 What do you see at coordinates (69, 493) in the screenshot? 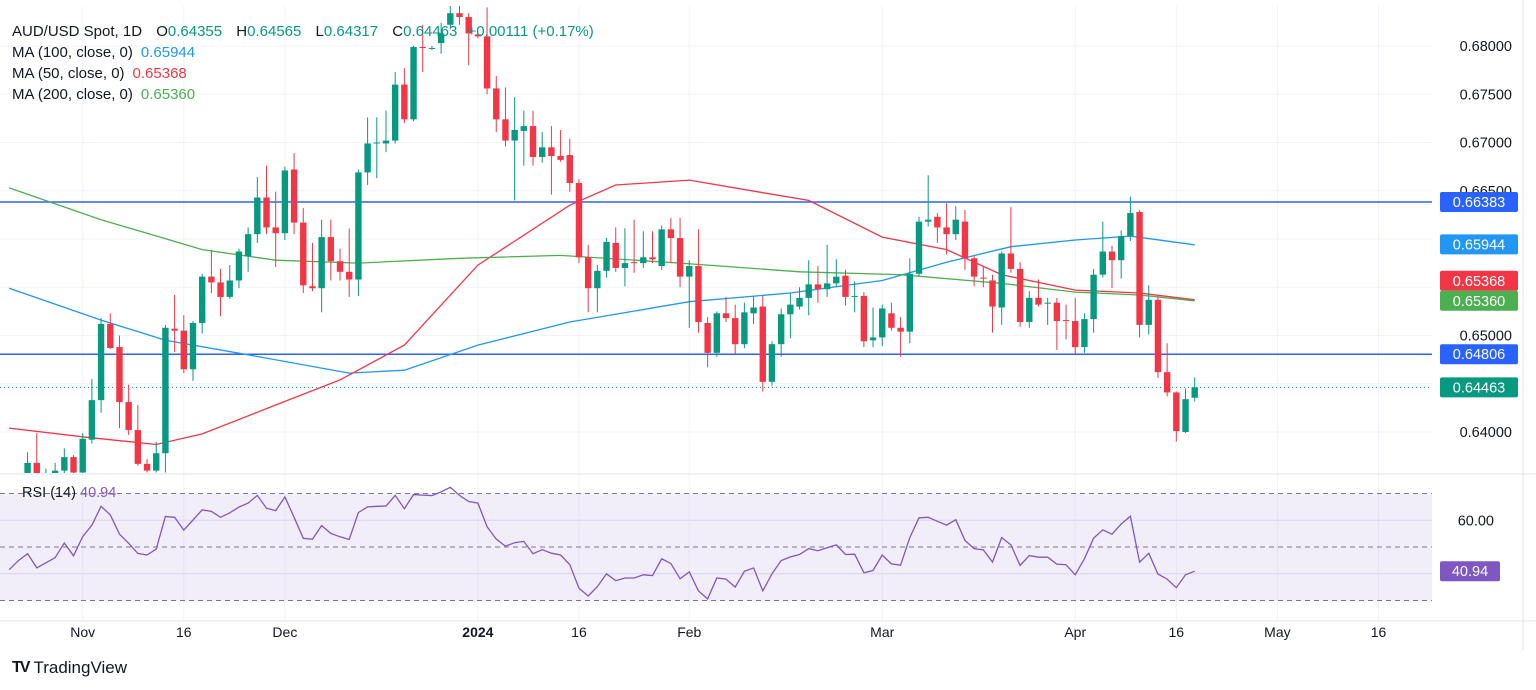
I see `rsi-legend: RSI (14) 40.94` at bounding box center [69, 493].